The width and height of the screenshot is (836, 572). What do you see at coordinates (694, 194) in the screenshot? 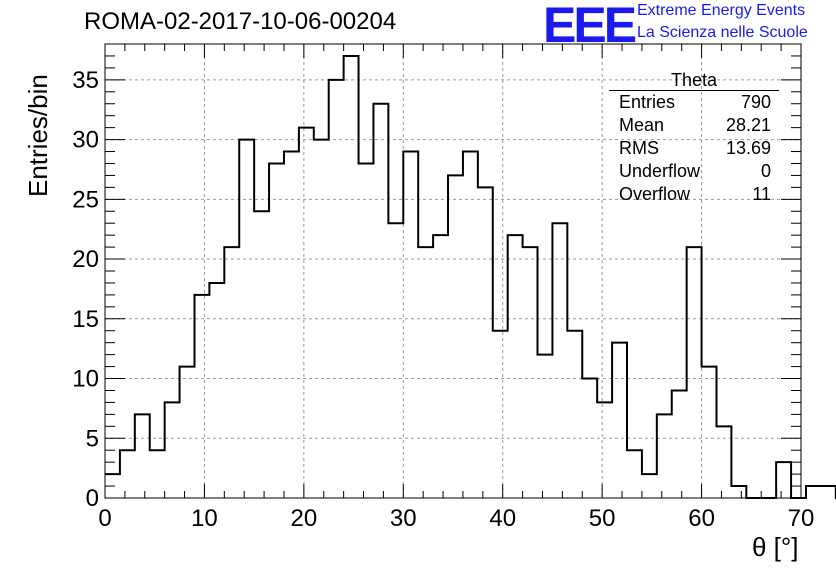
I see `stats-row-overflow: Overflow 11` at bounding box center [694, 194].